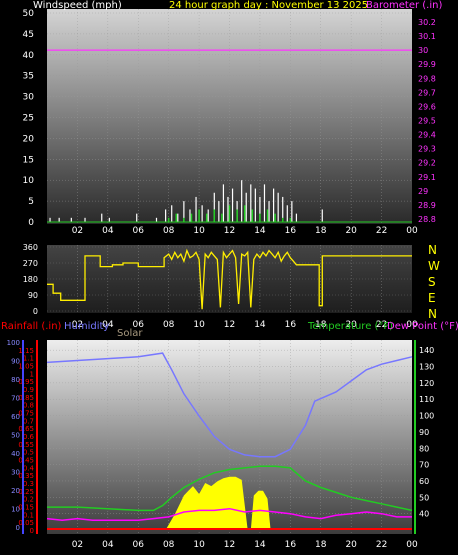 The width and height of the screenshot is (458, 555). Describe the element at coordinates (28, 160) in the screenshot. I see `wind-y-tick-label: 15` at that location.